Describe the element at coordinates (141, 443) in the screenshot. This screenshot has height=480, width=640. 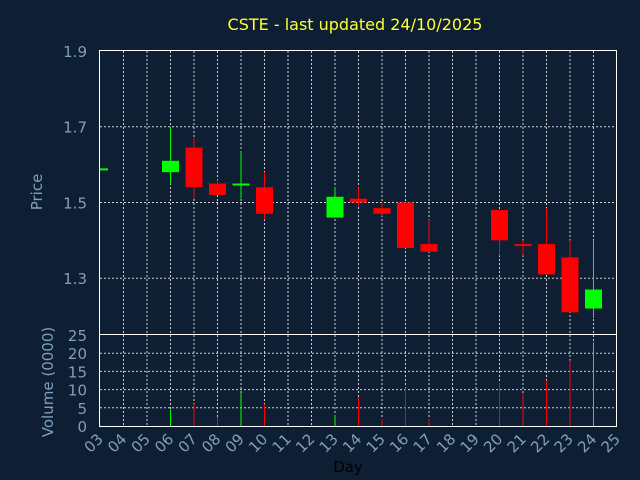
I see `x-tick-label: 05` at that location.